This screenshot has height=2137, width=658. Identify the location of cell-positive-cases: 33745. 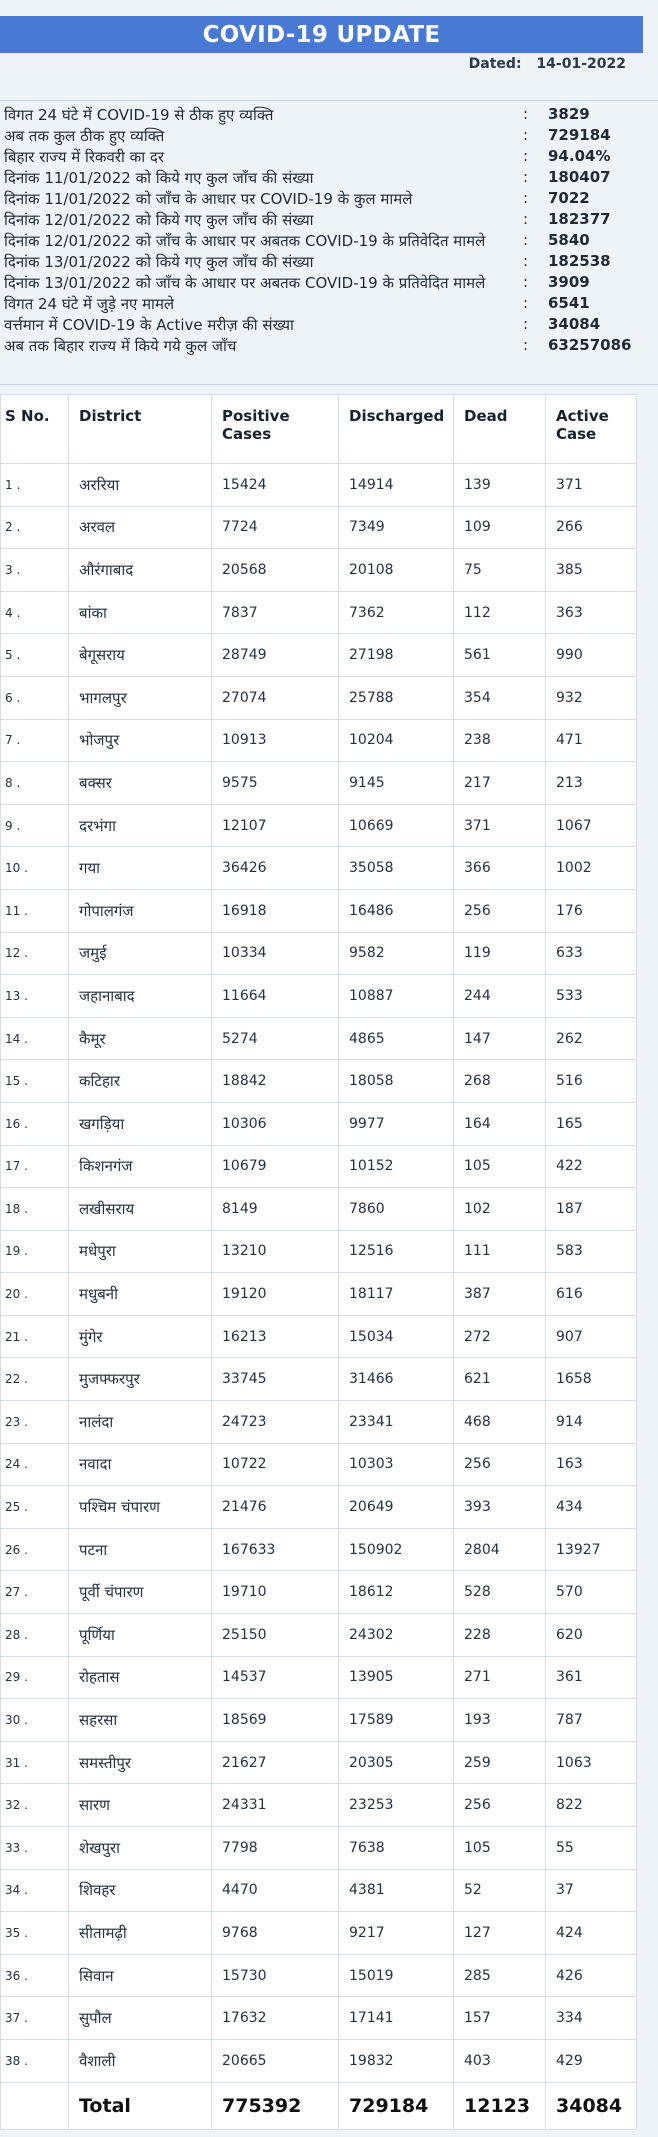
(275, 1379).